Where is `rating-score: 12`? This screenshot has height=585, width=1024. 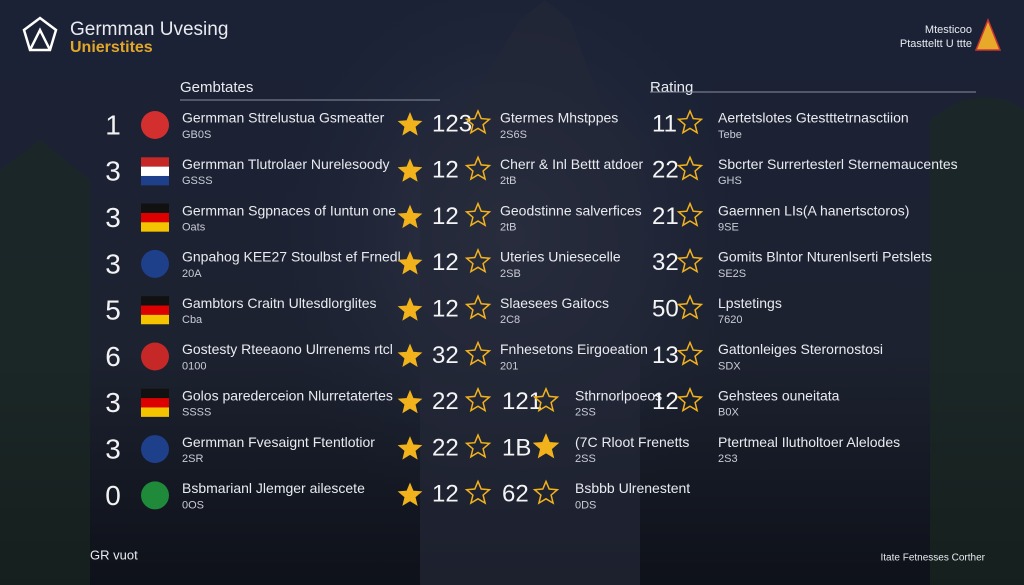
rating-score: 12 is located at coordinates (665, 401).